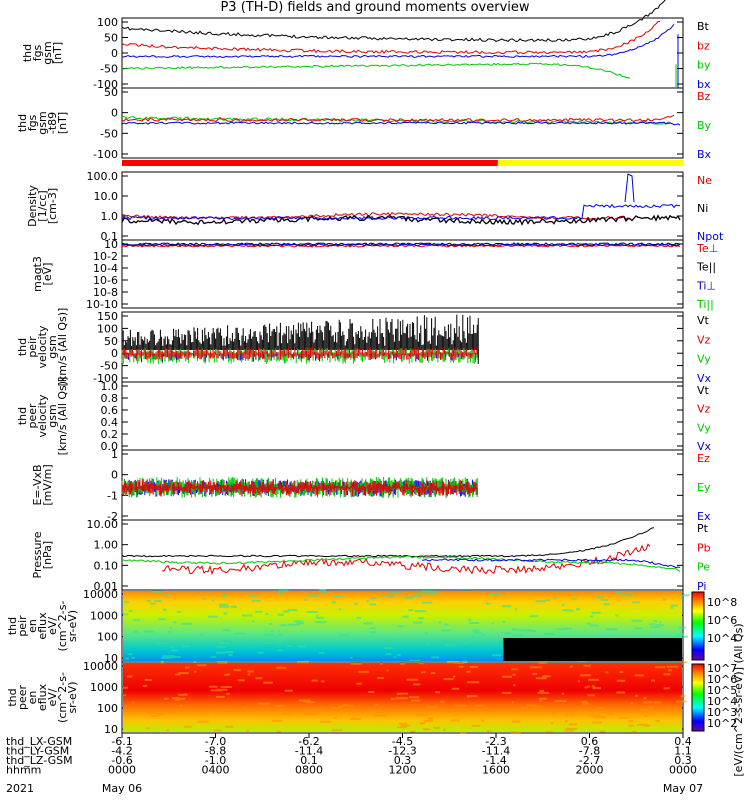 The width and height of the screenshot is (750, 800). Describe the element at coordinates (704, 487) in the screenshot. I see `legend-ey-label: Ey` at that location.